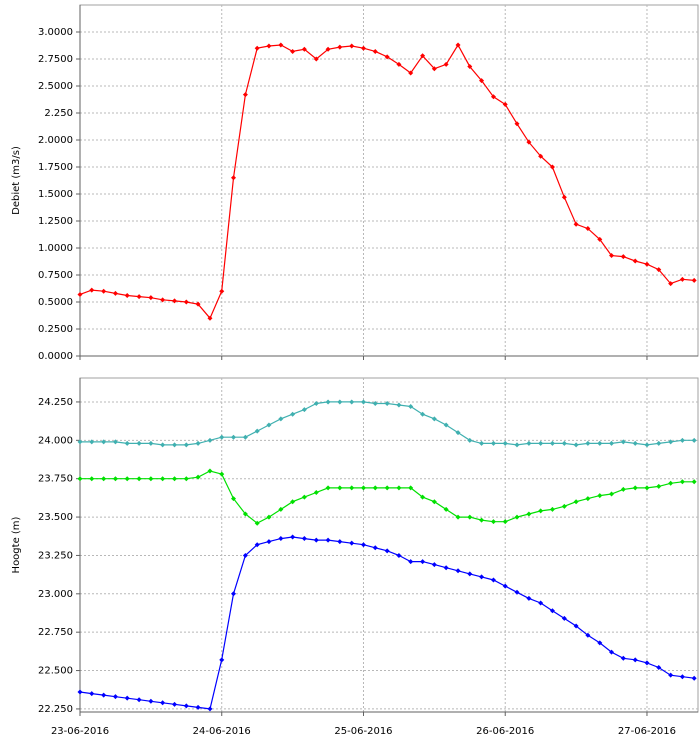  Describe the element at coordinates (55, 275) in the screenshot. I see `y-tick-label: 0.7500` at that location.